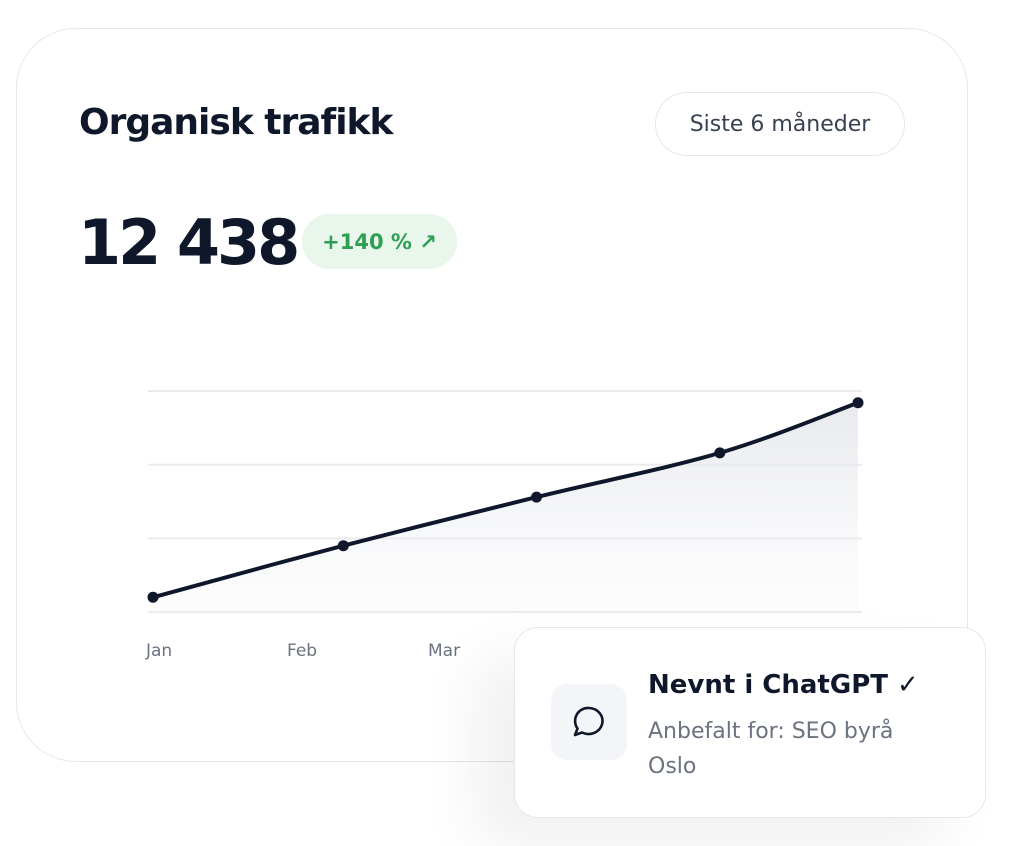  What do you see at coordinates (158, 651) in the screenshot?
I see `x-tick-label: Jan` at bounding box center [158, 651].